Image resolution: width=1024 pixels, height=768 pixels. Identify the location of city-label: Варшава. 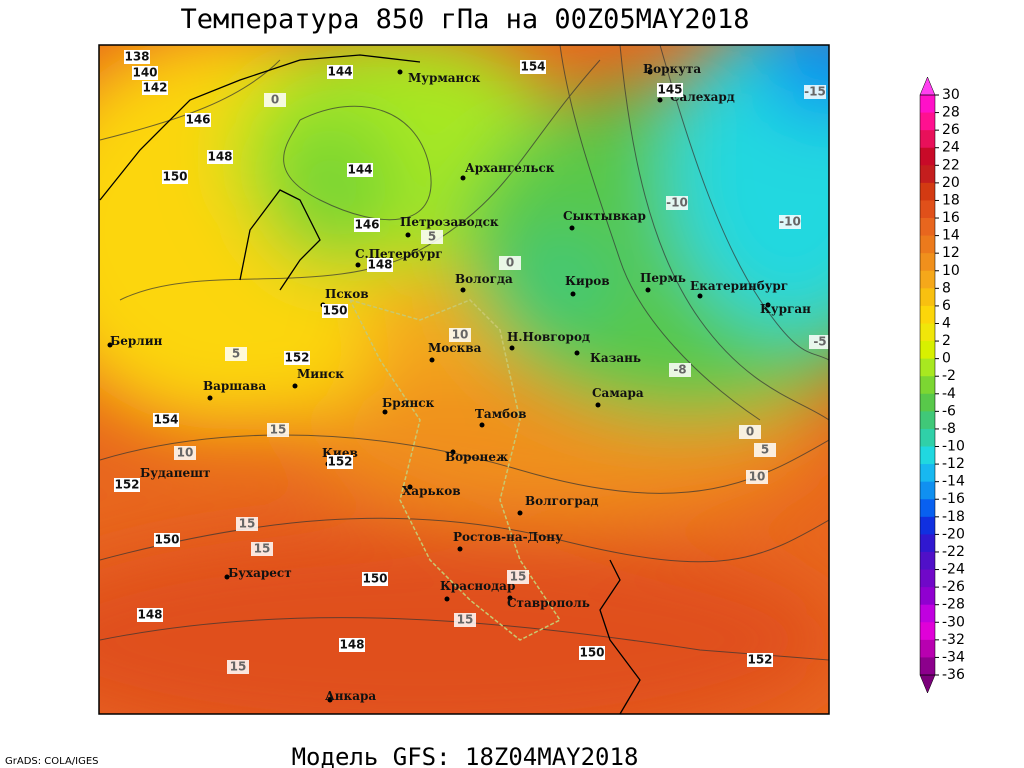
(234, 386).